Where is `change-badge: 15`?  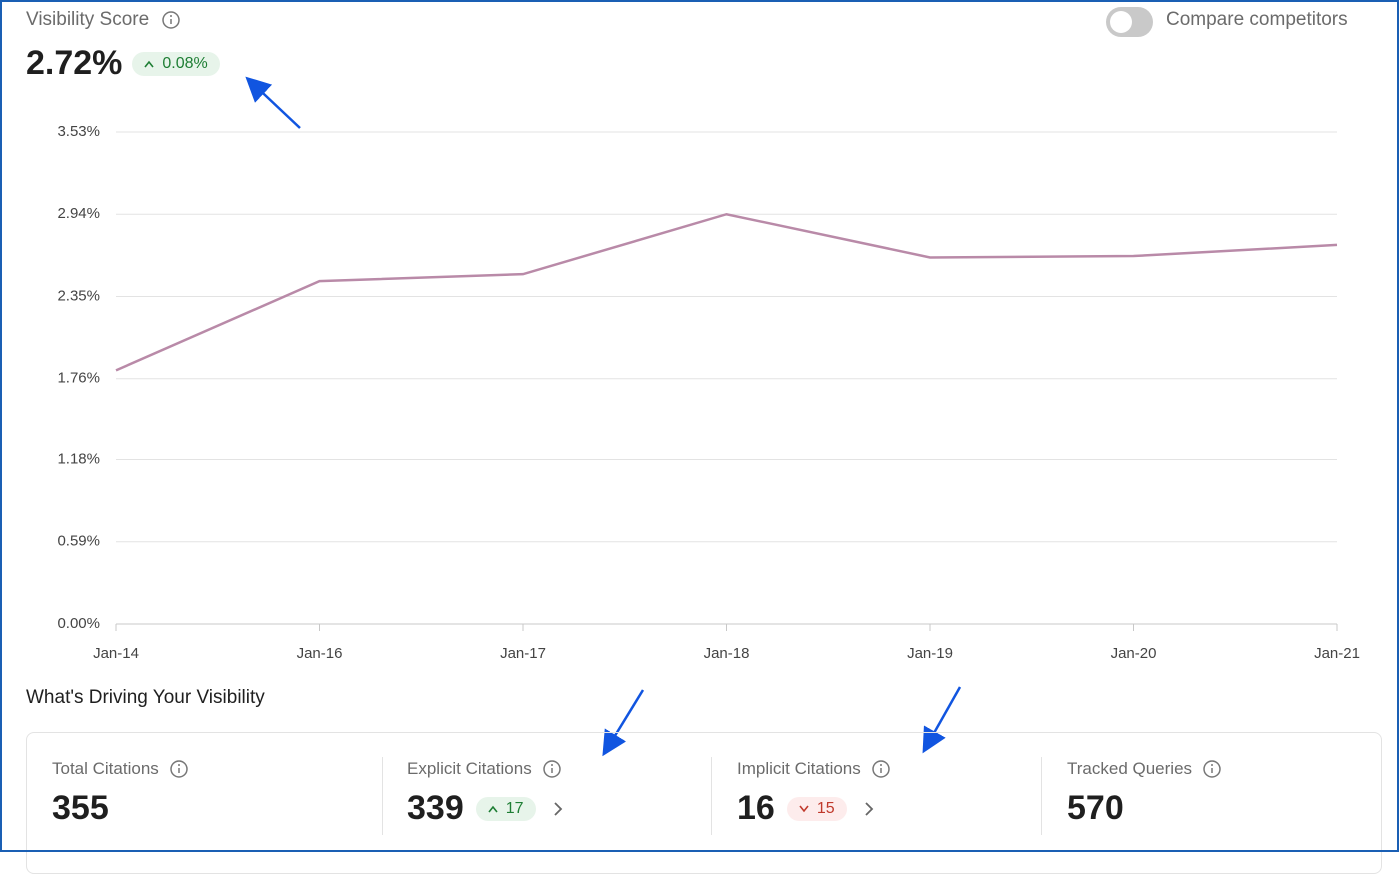
change-badge: 15 is located at coordinates (816, 808).